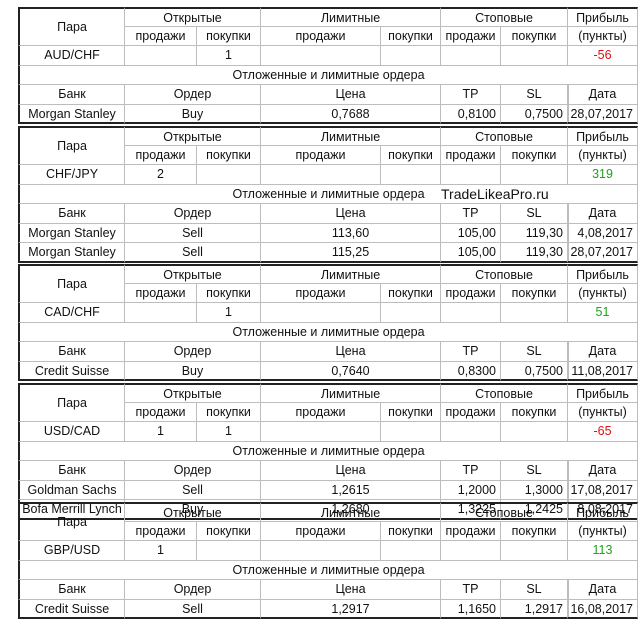  What do you see at coordinates (351, 609) in the screenshot?
I see `order-price: 1,2917` at bounding box center [351, 609].